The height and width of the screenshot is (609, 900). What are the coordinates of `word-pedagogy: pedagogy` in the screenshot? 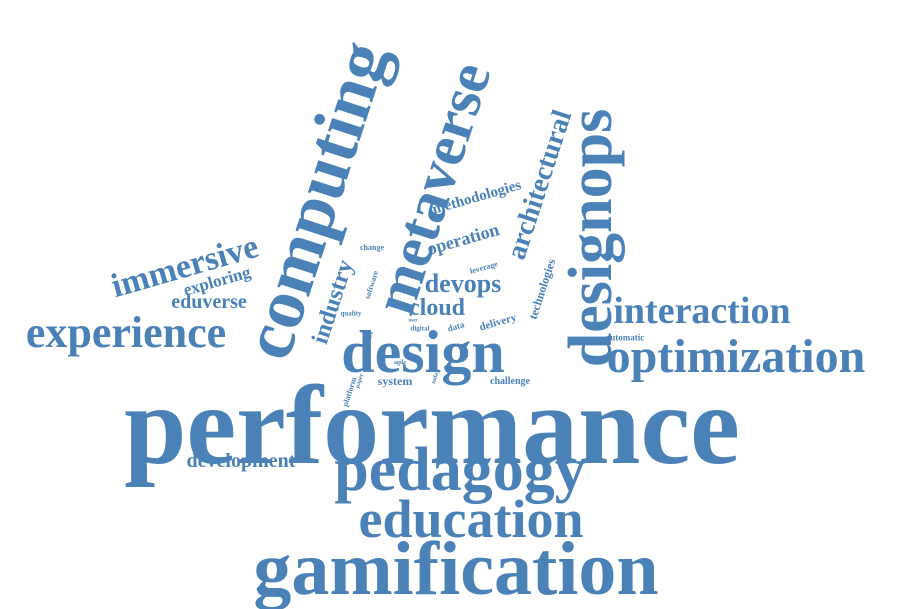 It's located at (460, 470).